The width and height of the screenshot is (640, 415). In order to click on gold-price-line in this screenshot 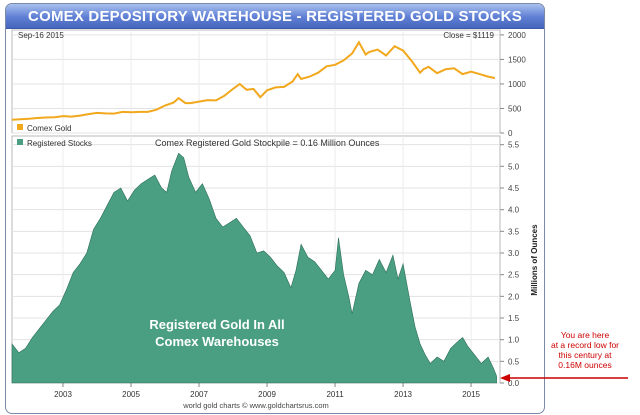, I will do `click(253, 80)`.